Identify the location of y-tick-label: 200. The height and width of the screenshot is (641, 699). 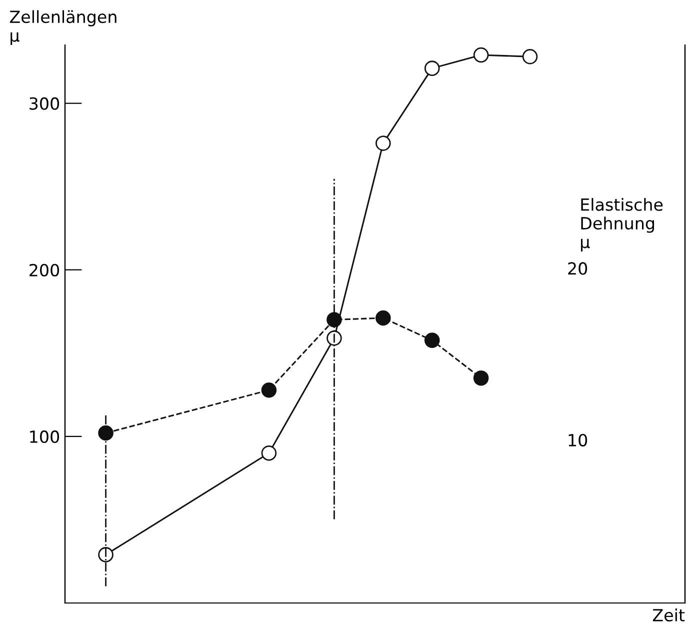
(45, 270).